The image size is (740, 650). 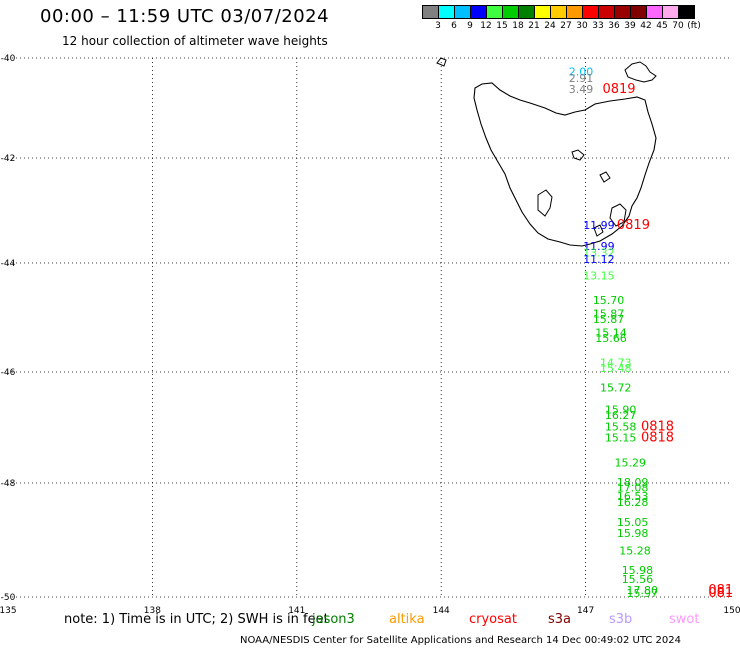 What do you see at coordinates (616, 368) in the screenshot?
I see `wave-height-label: 15.48` at bounding box center [616, 368].